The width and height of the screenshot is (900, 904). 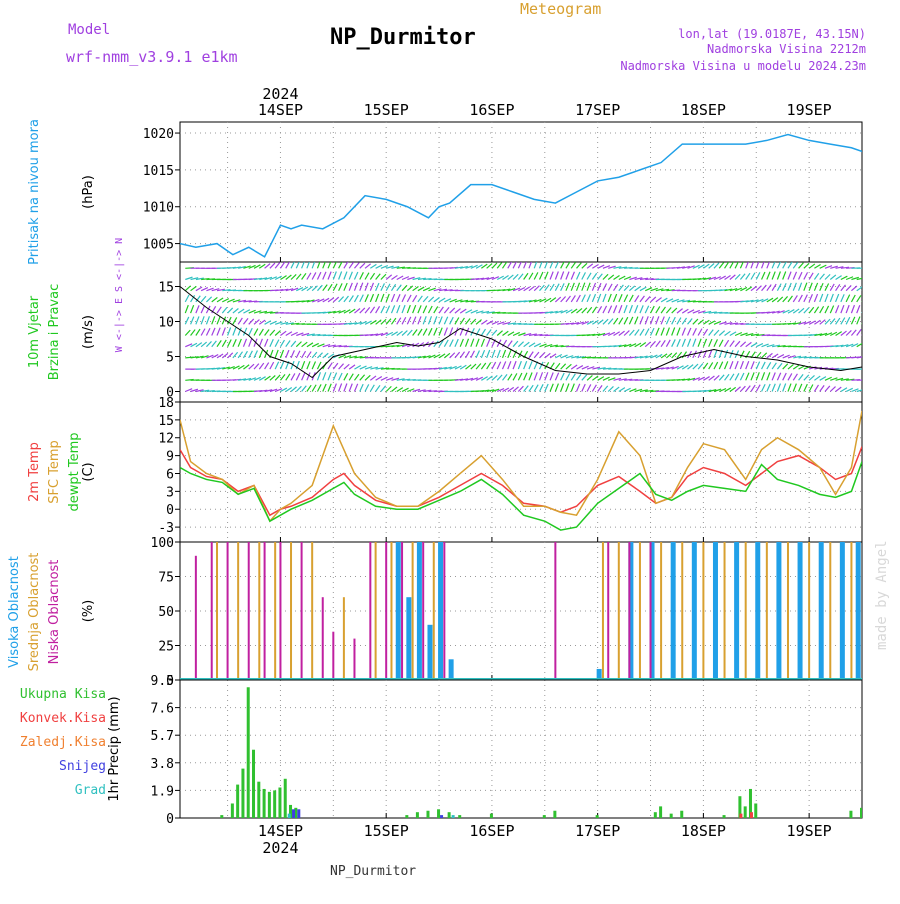 What do you see at coordinates (560, 9) in the screenshot?
I see `subtitle: Meteogram` at bounding box center [560, 9].